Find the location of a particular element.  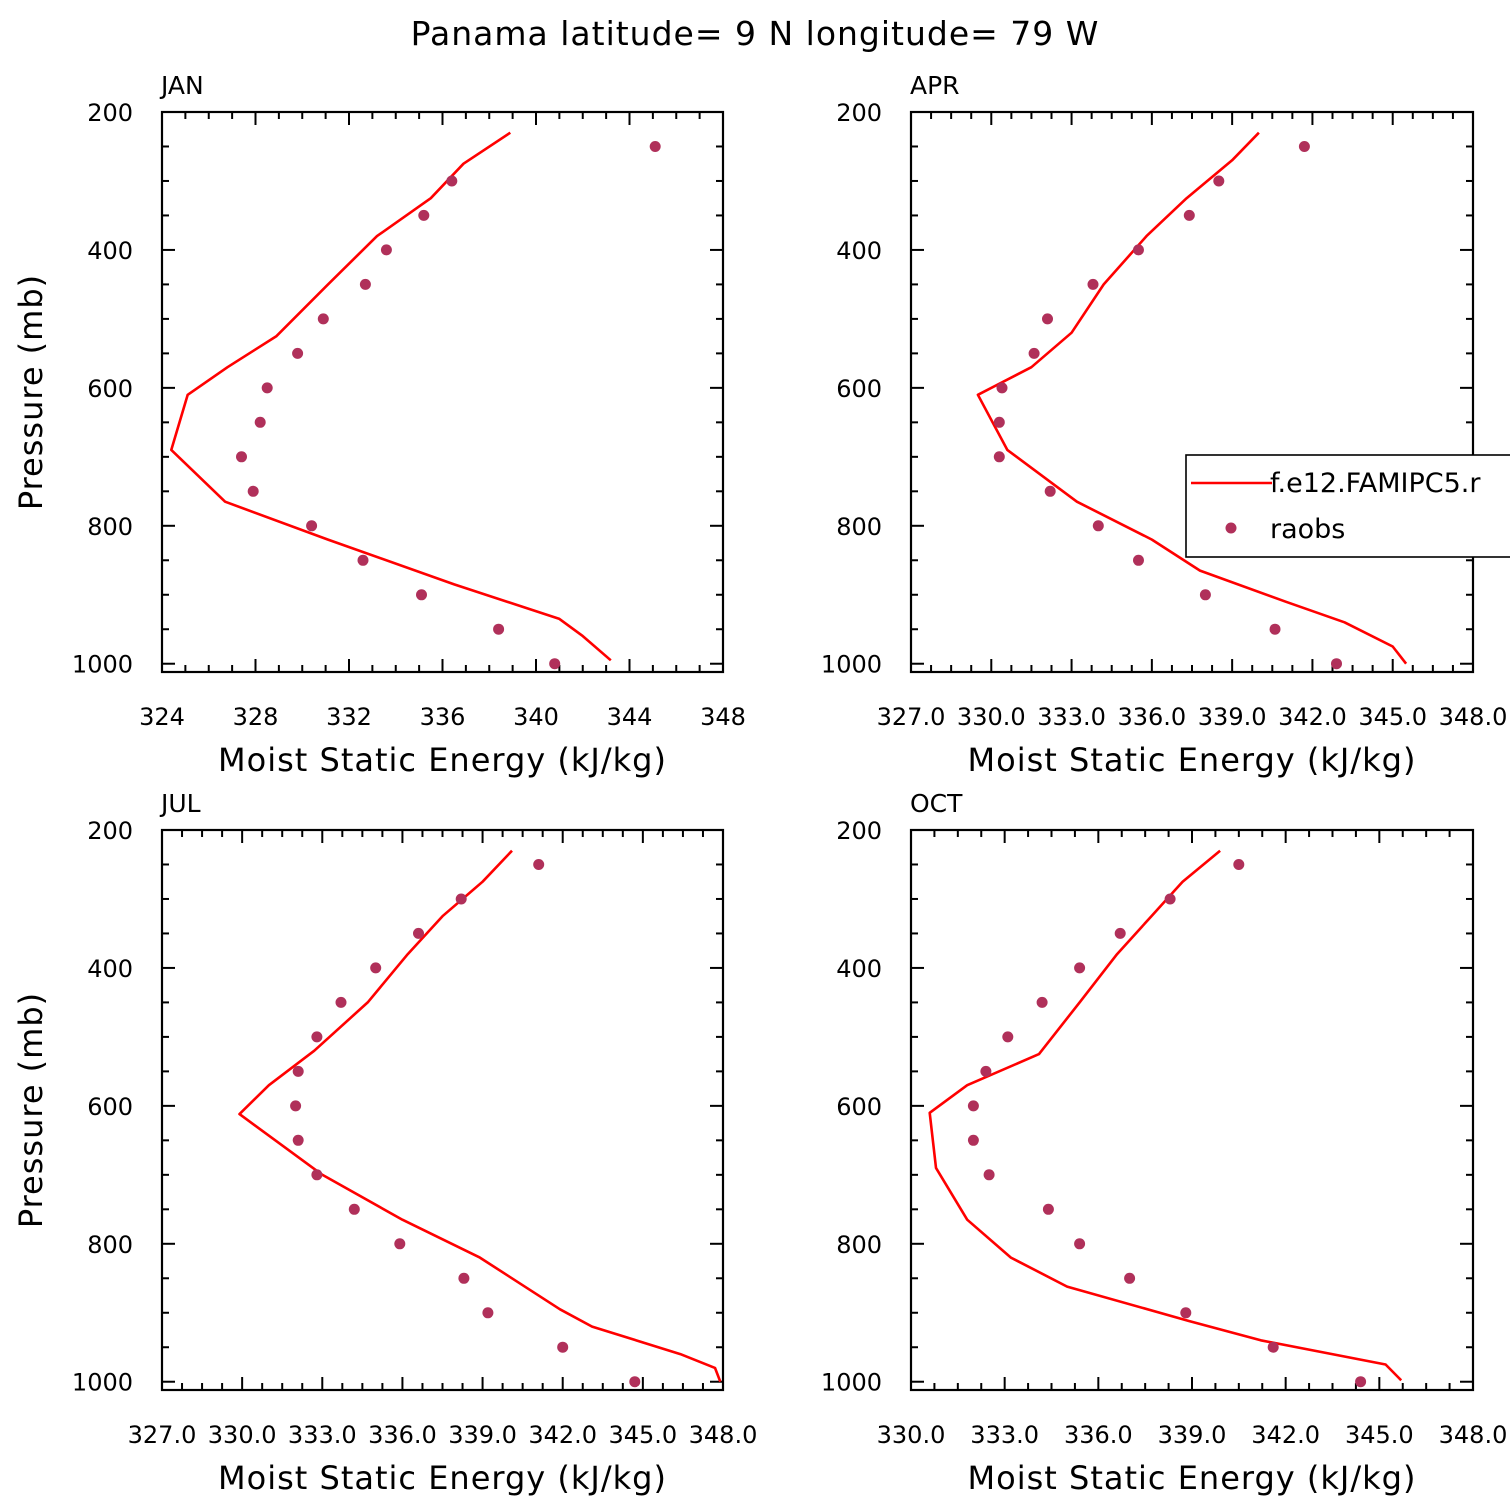

x-tick-label: 342.0 is located at coordinates (1285, 1435).